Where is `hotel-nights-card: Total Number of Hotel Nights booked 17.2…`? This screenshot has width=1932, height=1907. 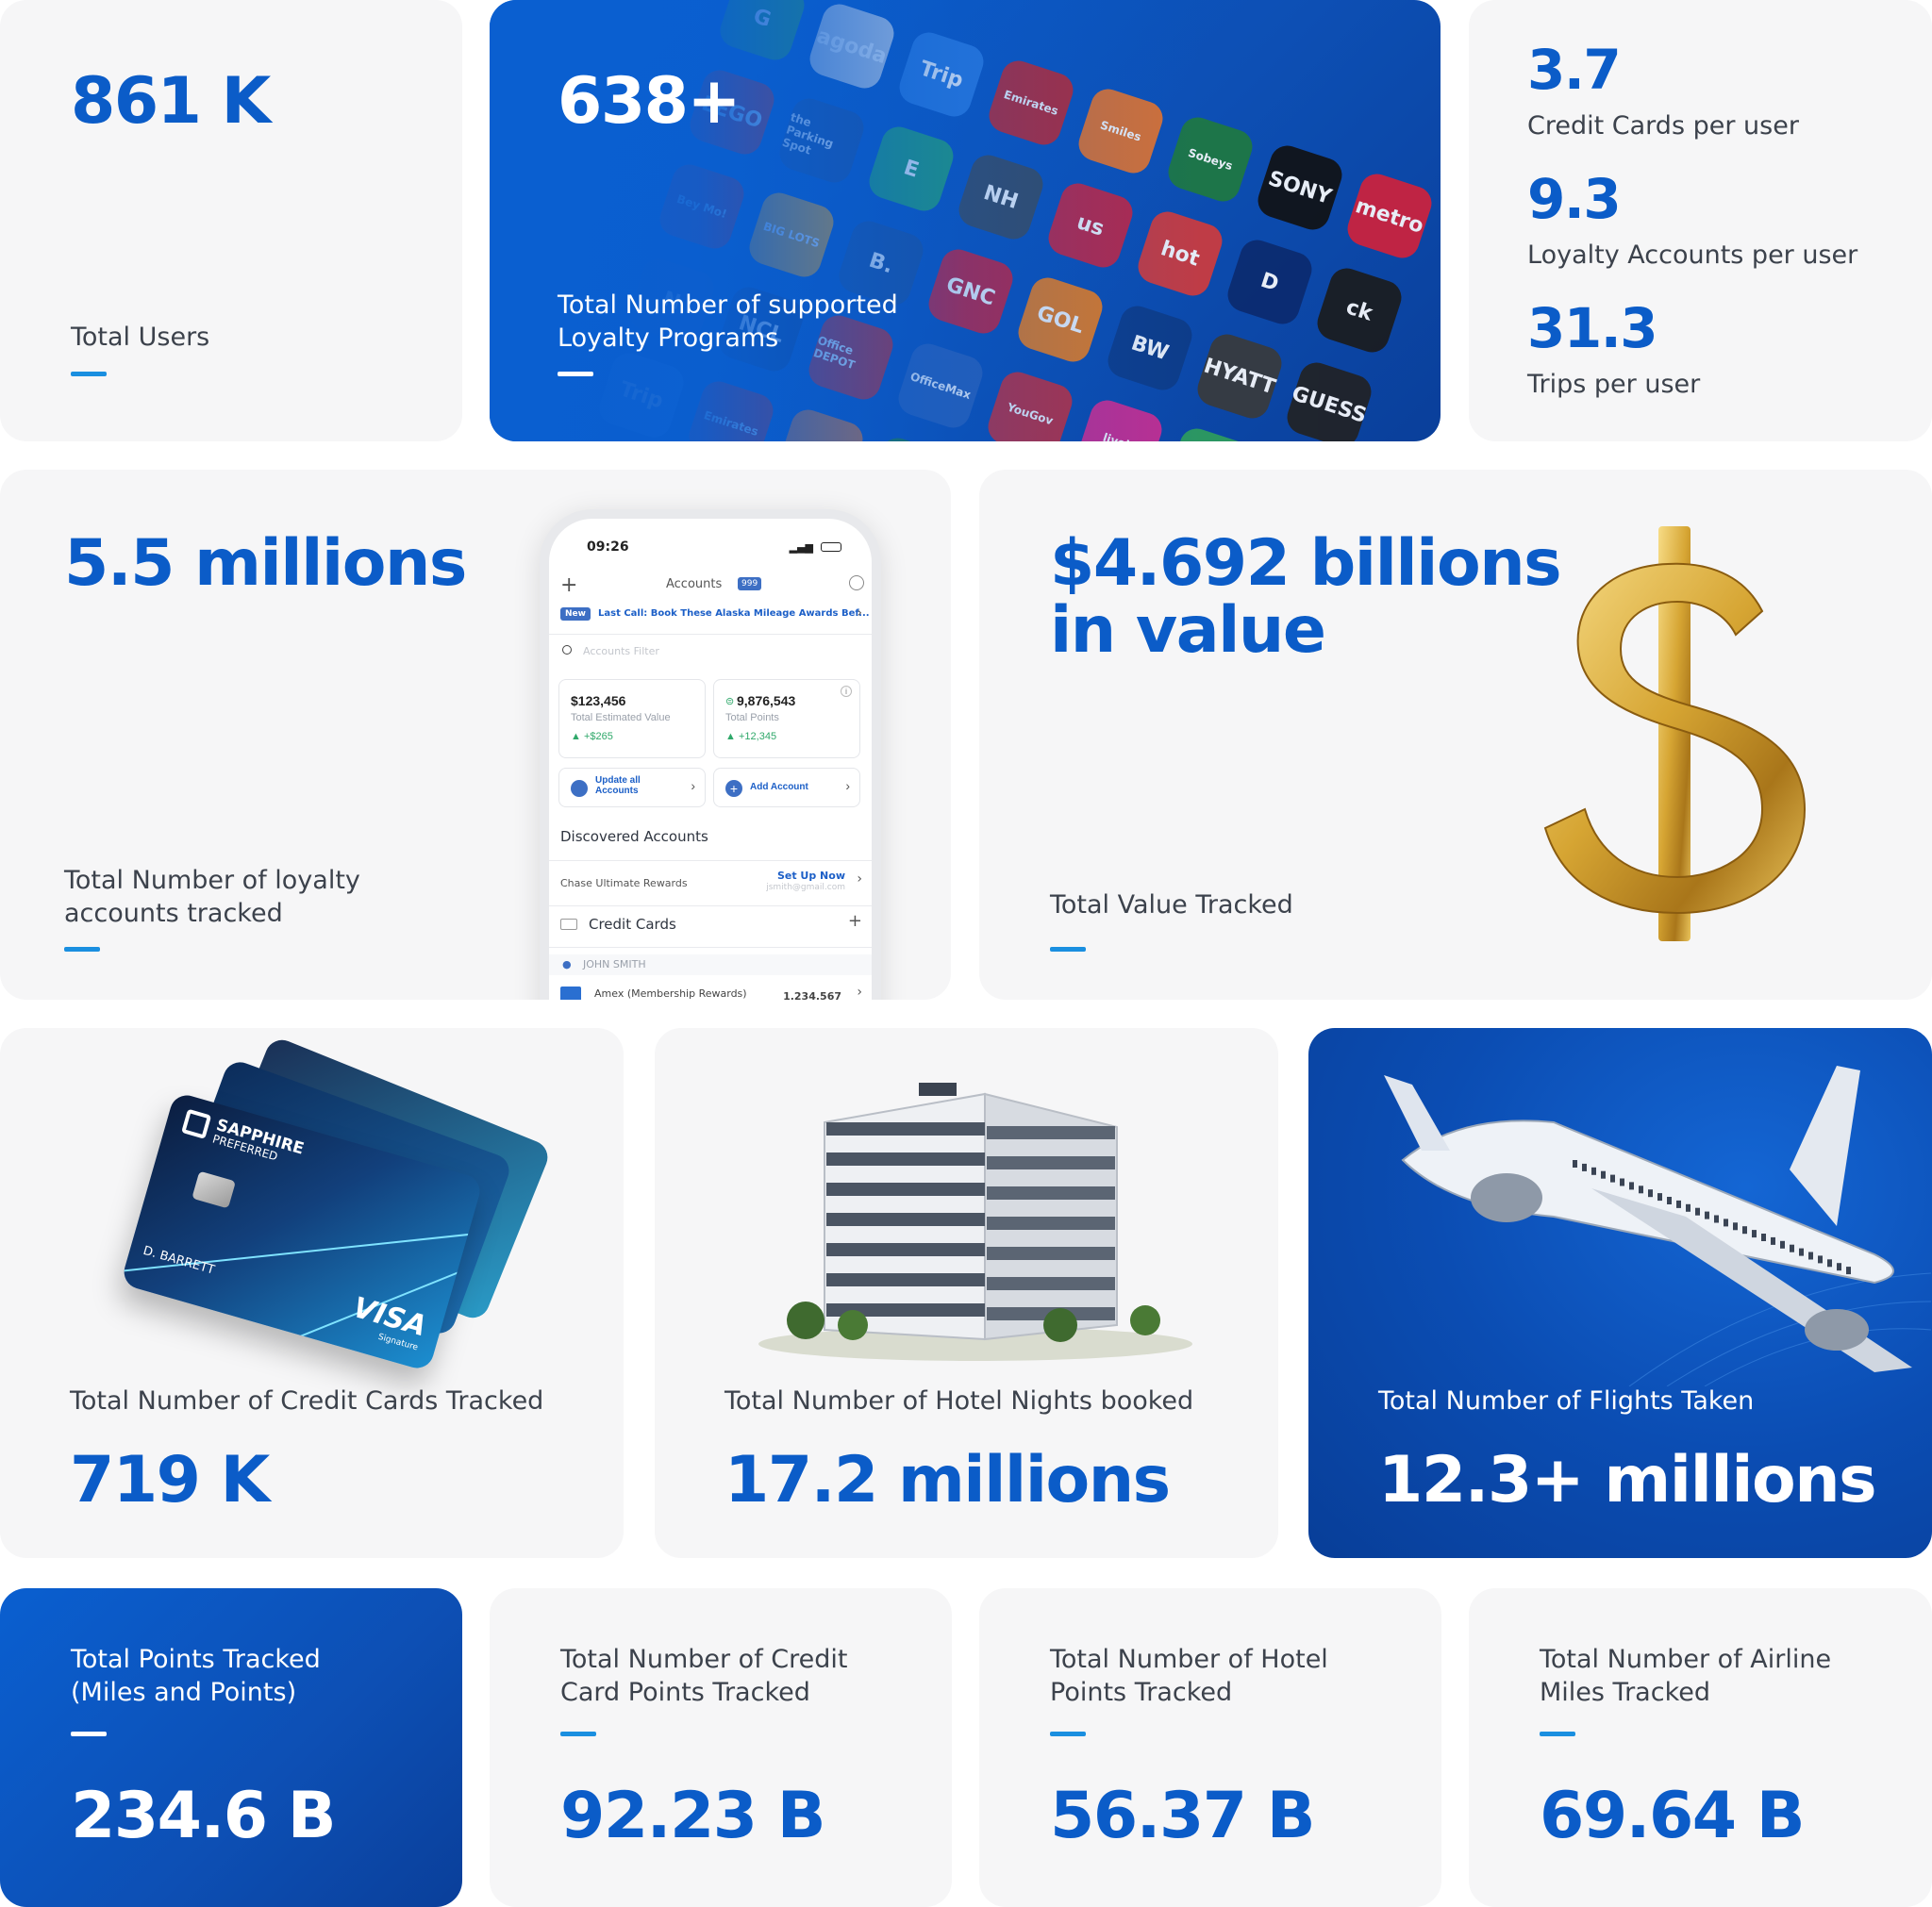
hotel-nights-card: Total Number of Hotel Nights booked 17.2… is located at coordinates (967, 1293).